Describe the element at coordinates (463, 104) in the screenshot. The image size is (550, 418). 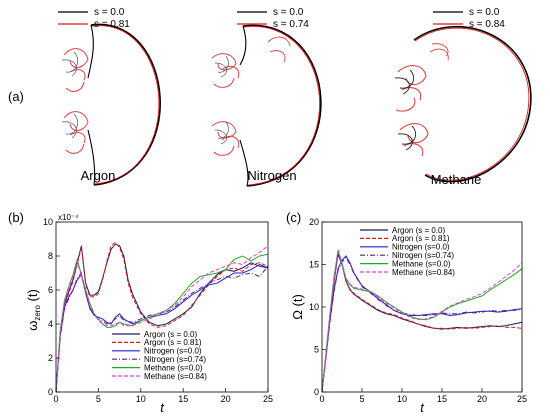
I see `methane-flow-field` at that location.